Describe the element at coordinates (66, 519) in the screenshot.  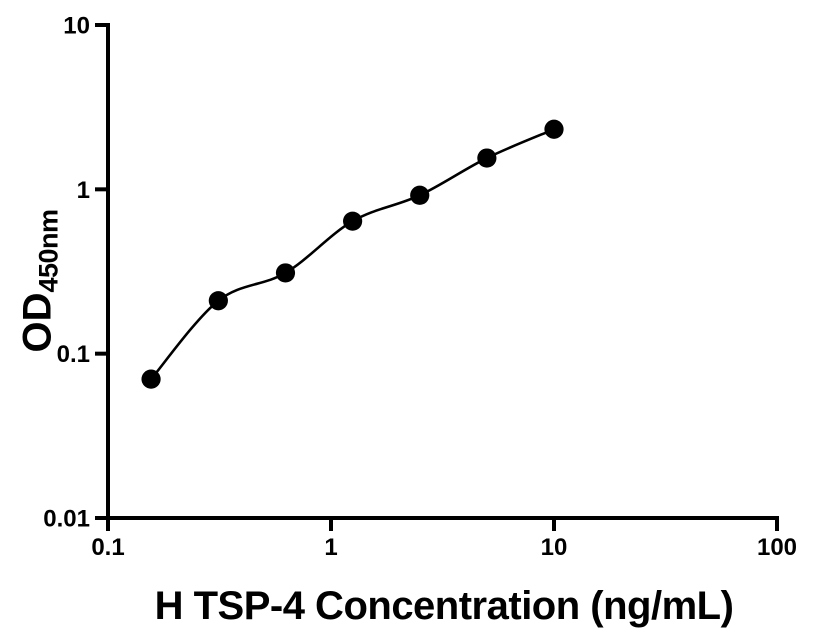
I see `y-tick-label: 0.01` at that location.